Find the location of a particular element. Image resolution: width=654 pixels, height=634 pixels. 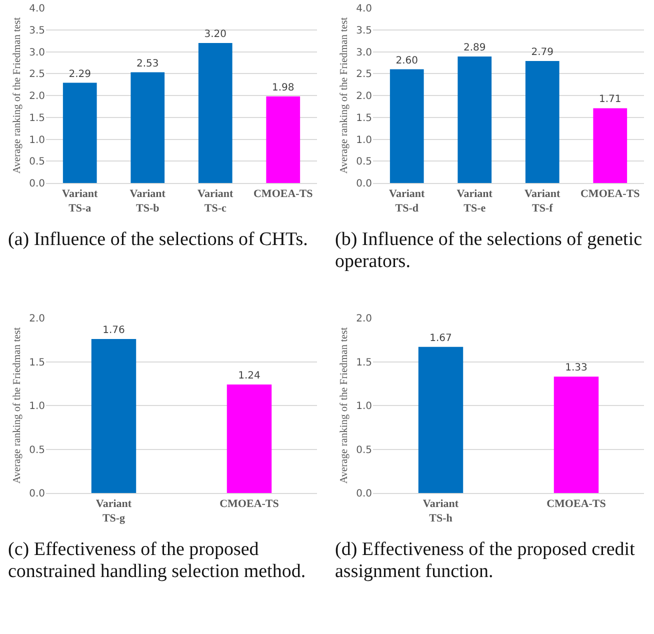

x-tick-label: Variant TS-g is located at coordinates (114, 511).